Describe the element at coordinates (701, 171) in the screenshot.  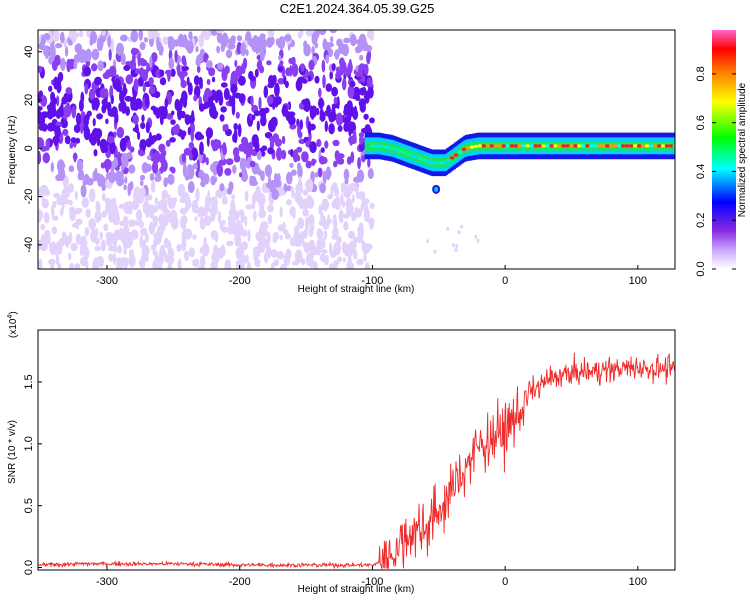
I see `colorbar-tick-label: 0.4` at that location.